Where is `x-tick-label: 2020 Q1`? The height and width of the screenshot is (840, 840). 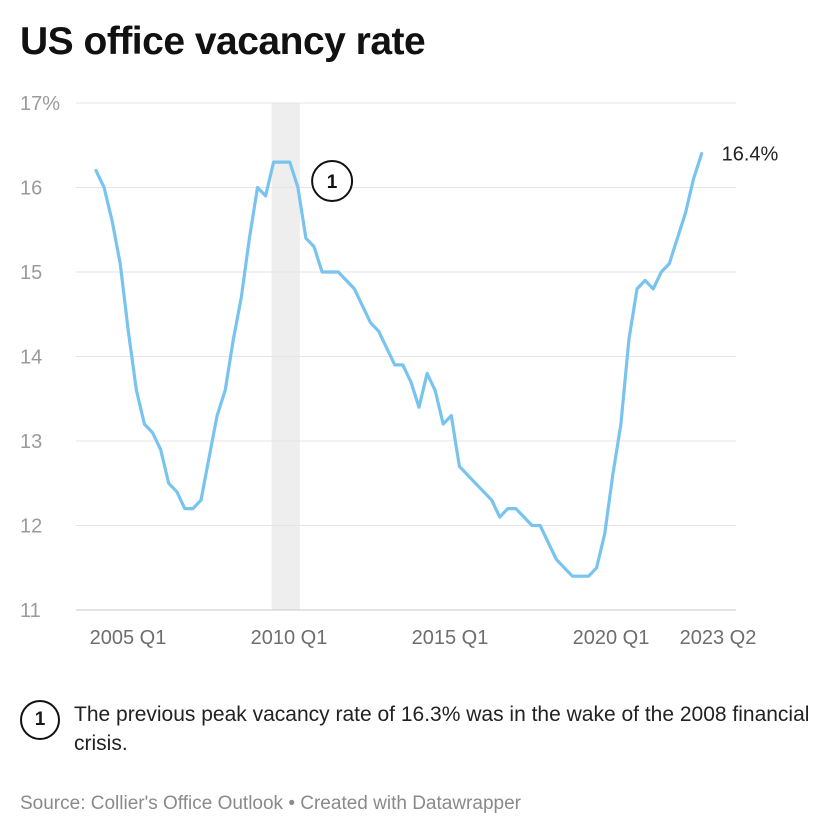 x-tick-label: 2020 Q1 is located at coordinates (611, 638).